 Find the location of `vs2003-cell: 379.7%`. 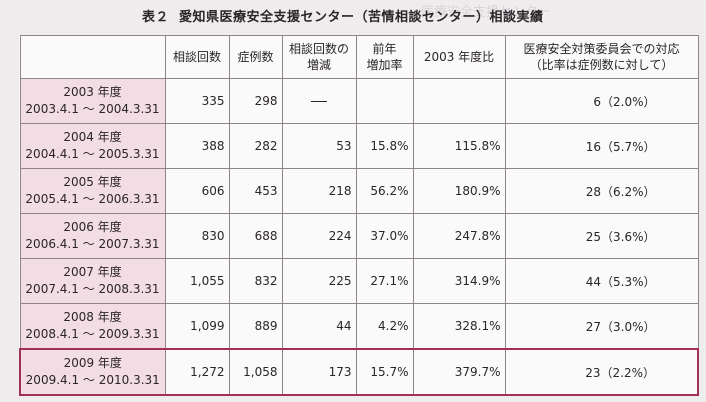

vs2003-cell: 379.7% is located at coordinates (459, 372).